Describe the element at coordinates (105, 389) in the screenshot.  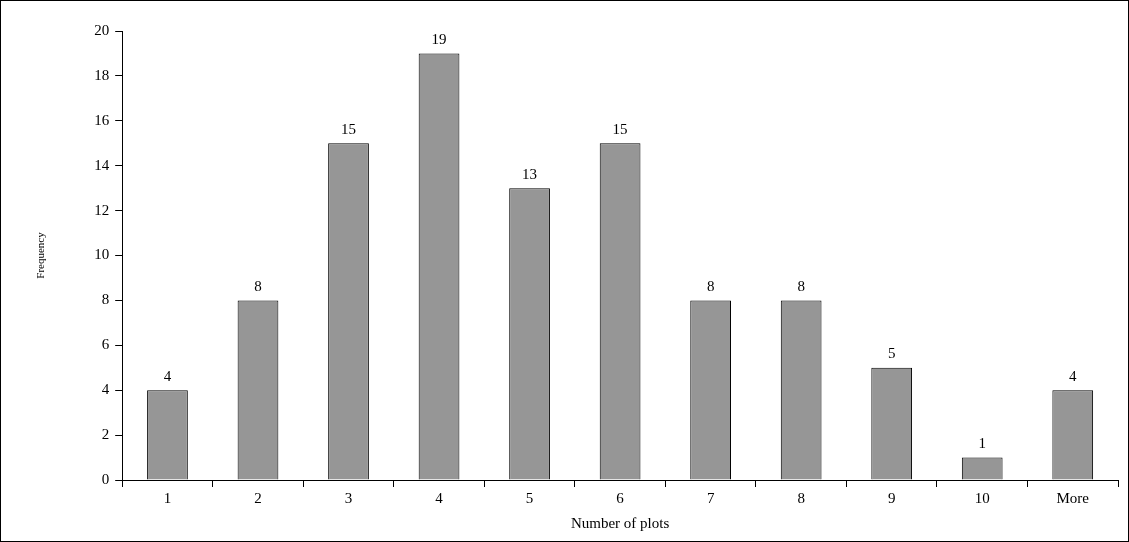
I see `y-tick-label: 4` at that location.